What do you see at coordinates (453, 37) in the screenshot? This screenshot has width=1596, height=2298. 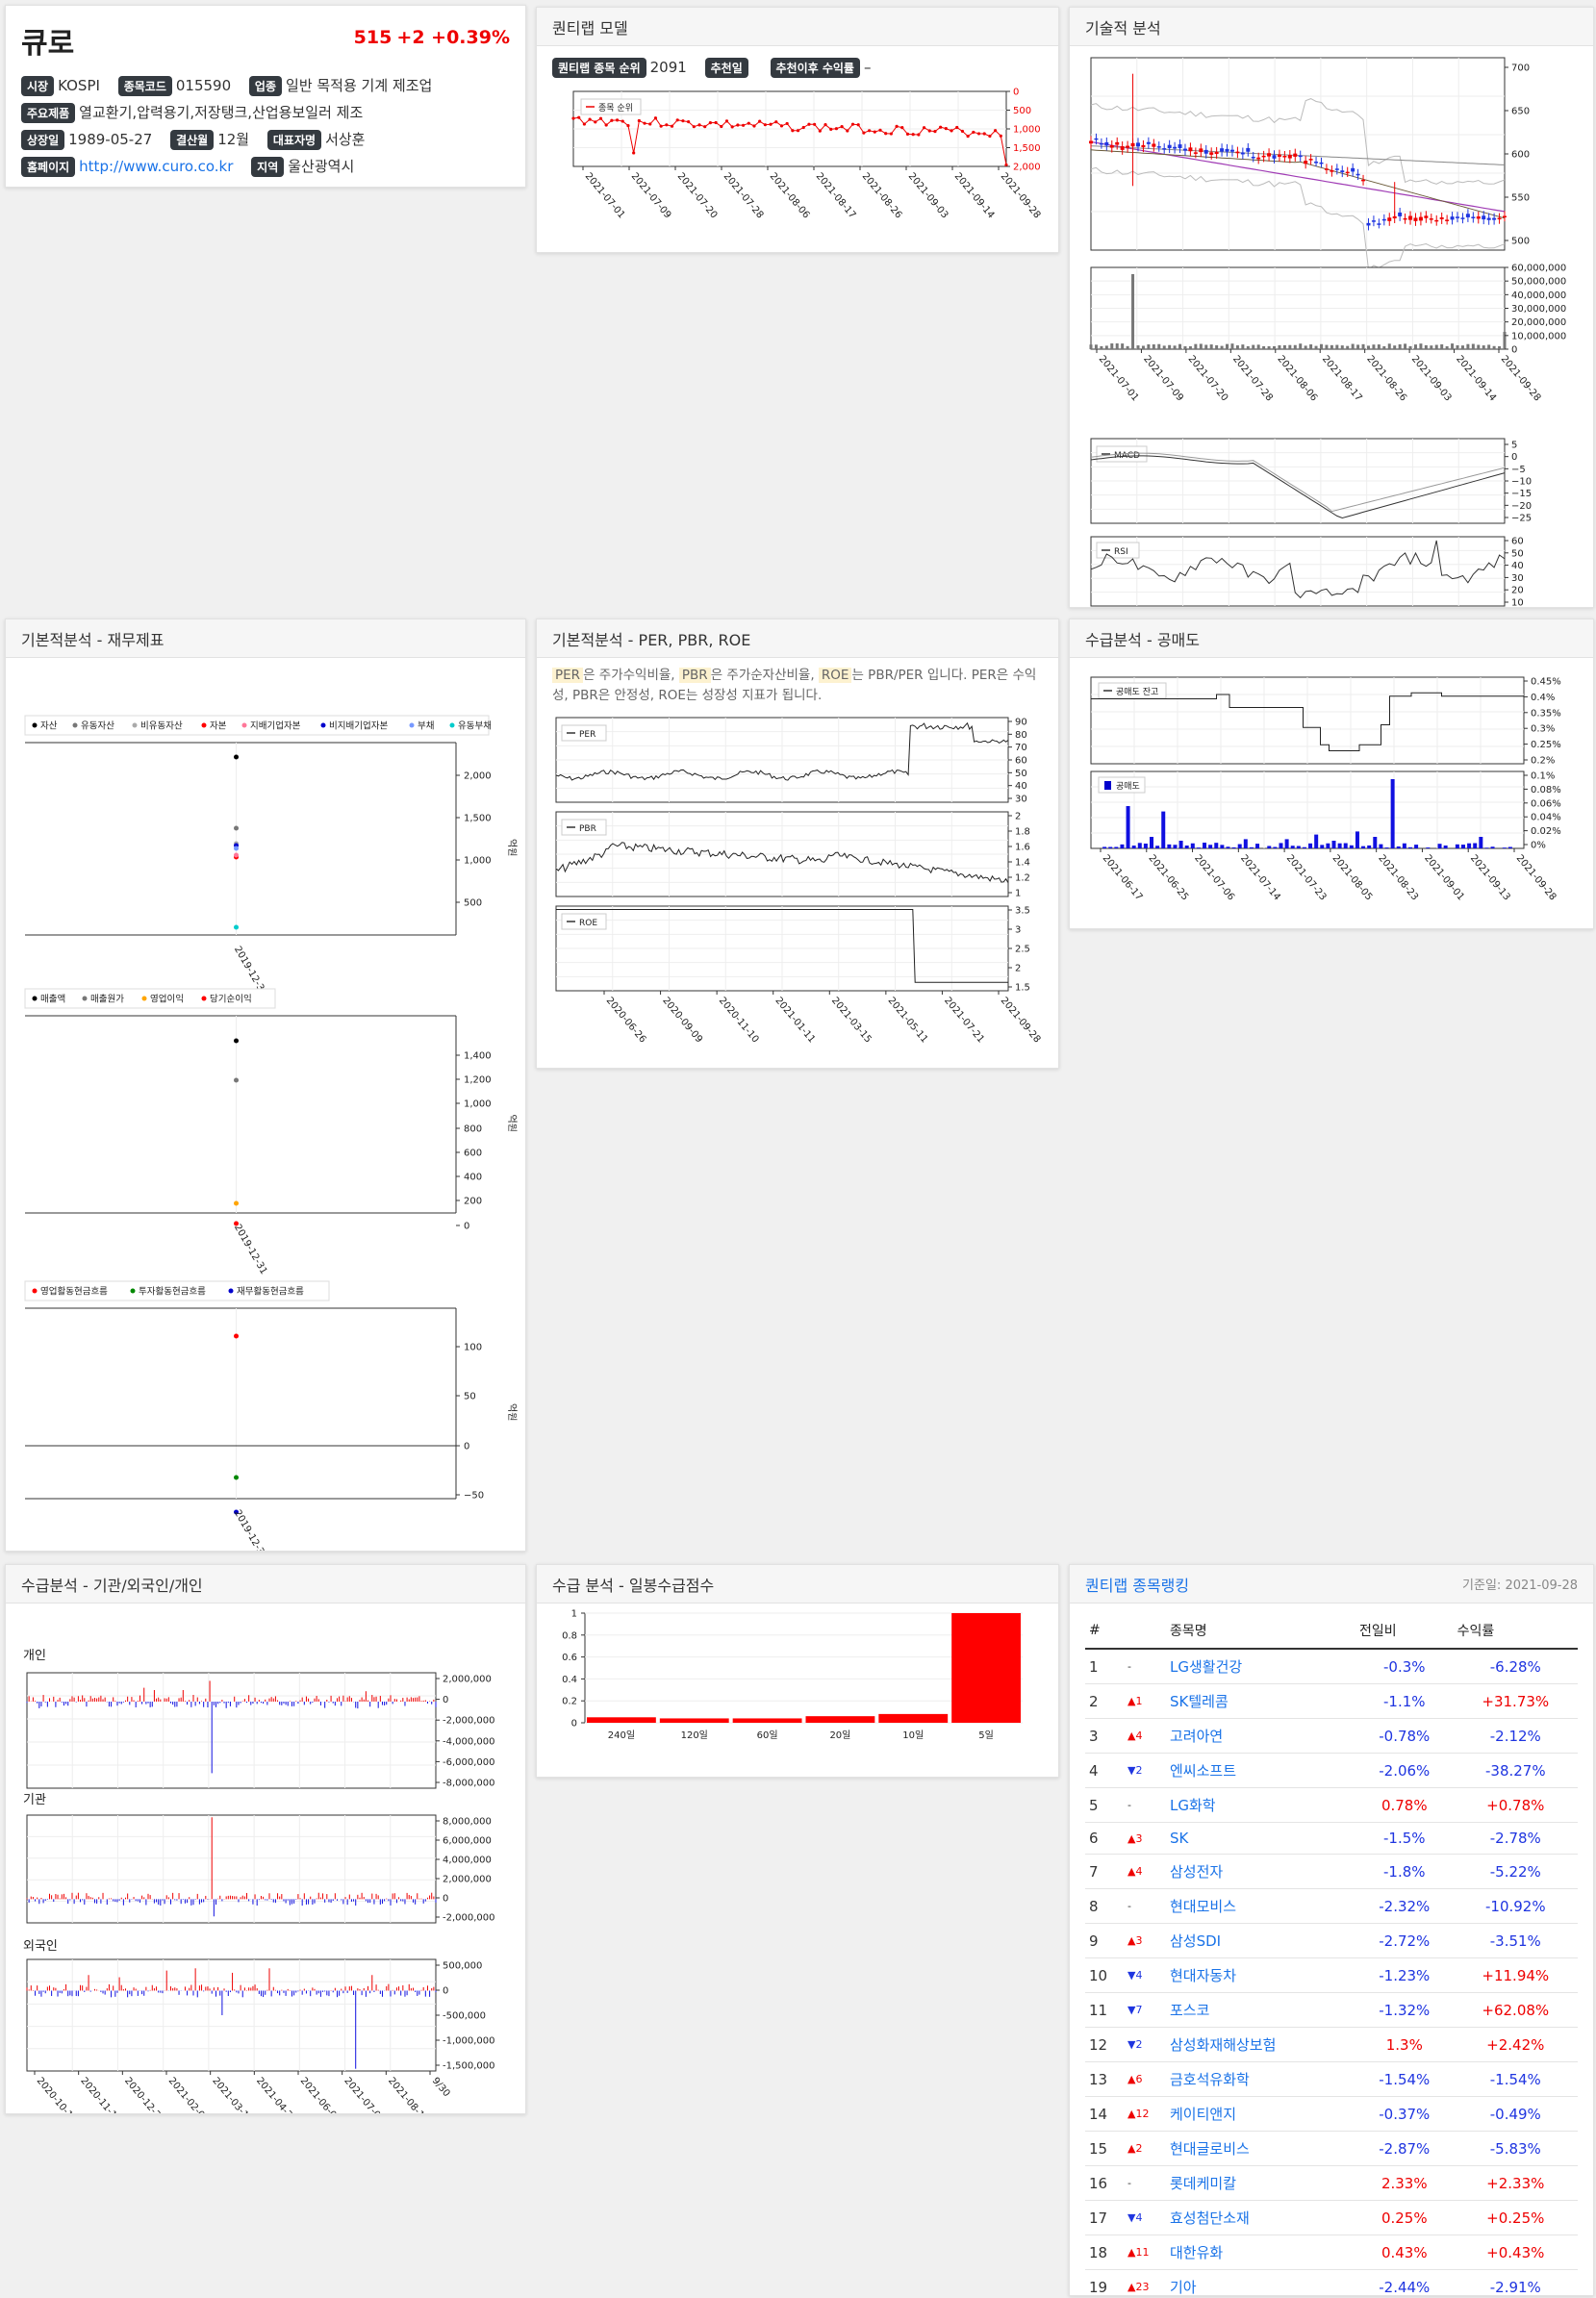 I see `stock-change: +2 +0.39%` at bounding box center [453, 37].